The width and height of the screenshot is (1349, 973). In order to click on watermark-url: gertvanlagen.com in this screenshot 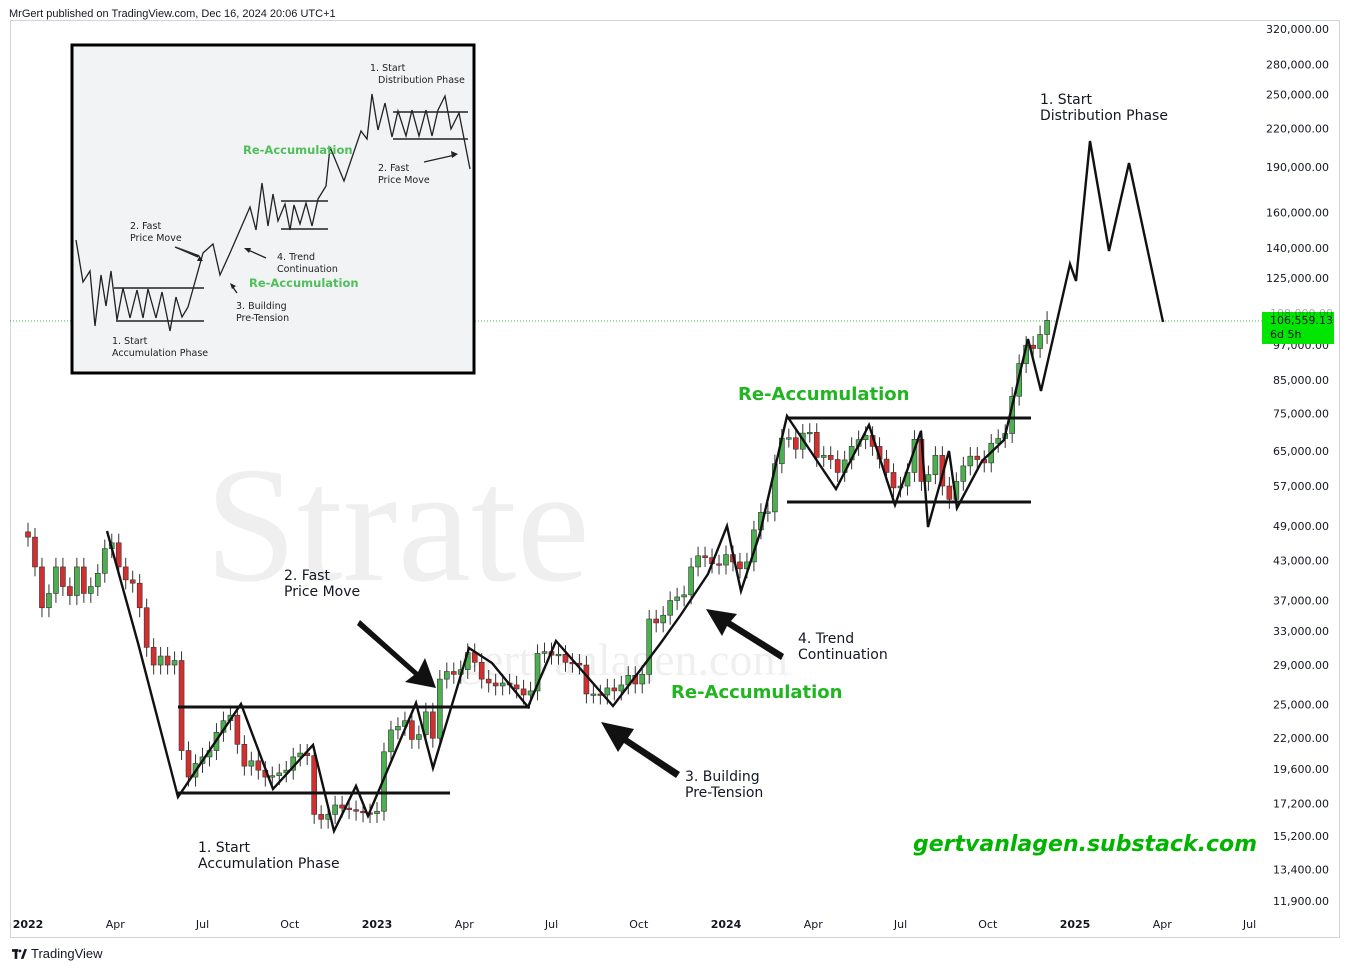, I will do `click(624, 659)`.